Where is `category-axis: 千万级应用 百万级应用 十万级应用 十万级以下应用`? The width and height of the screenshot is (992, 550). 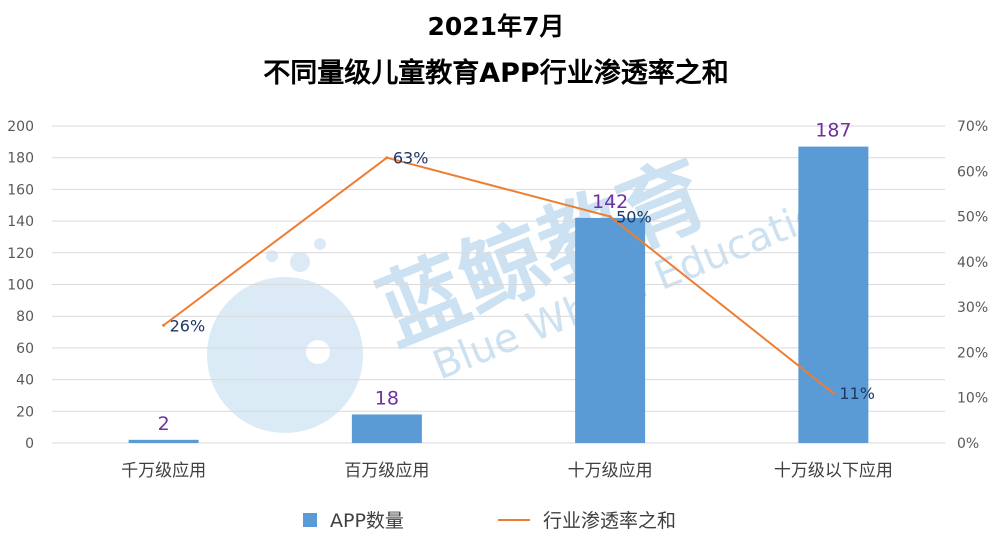 category-axis: 千万级应用 百万级应用 十万级应用 十万级以下应用 is located at coordinates (507, 471).